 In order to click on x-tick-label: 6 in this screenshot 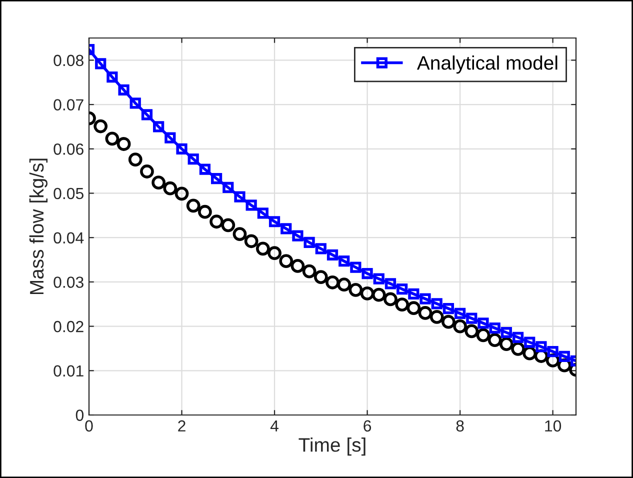, I will do `click(368, 426)`.